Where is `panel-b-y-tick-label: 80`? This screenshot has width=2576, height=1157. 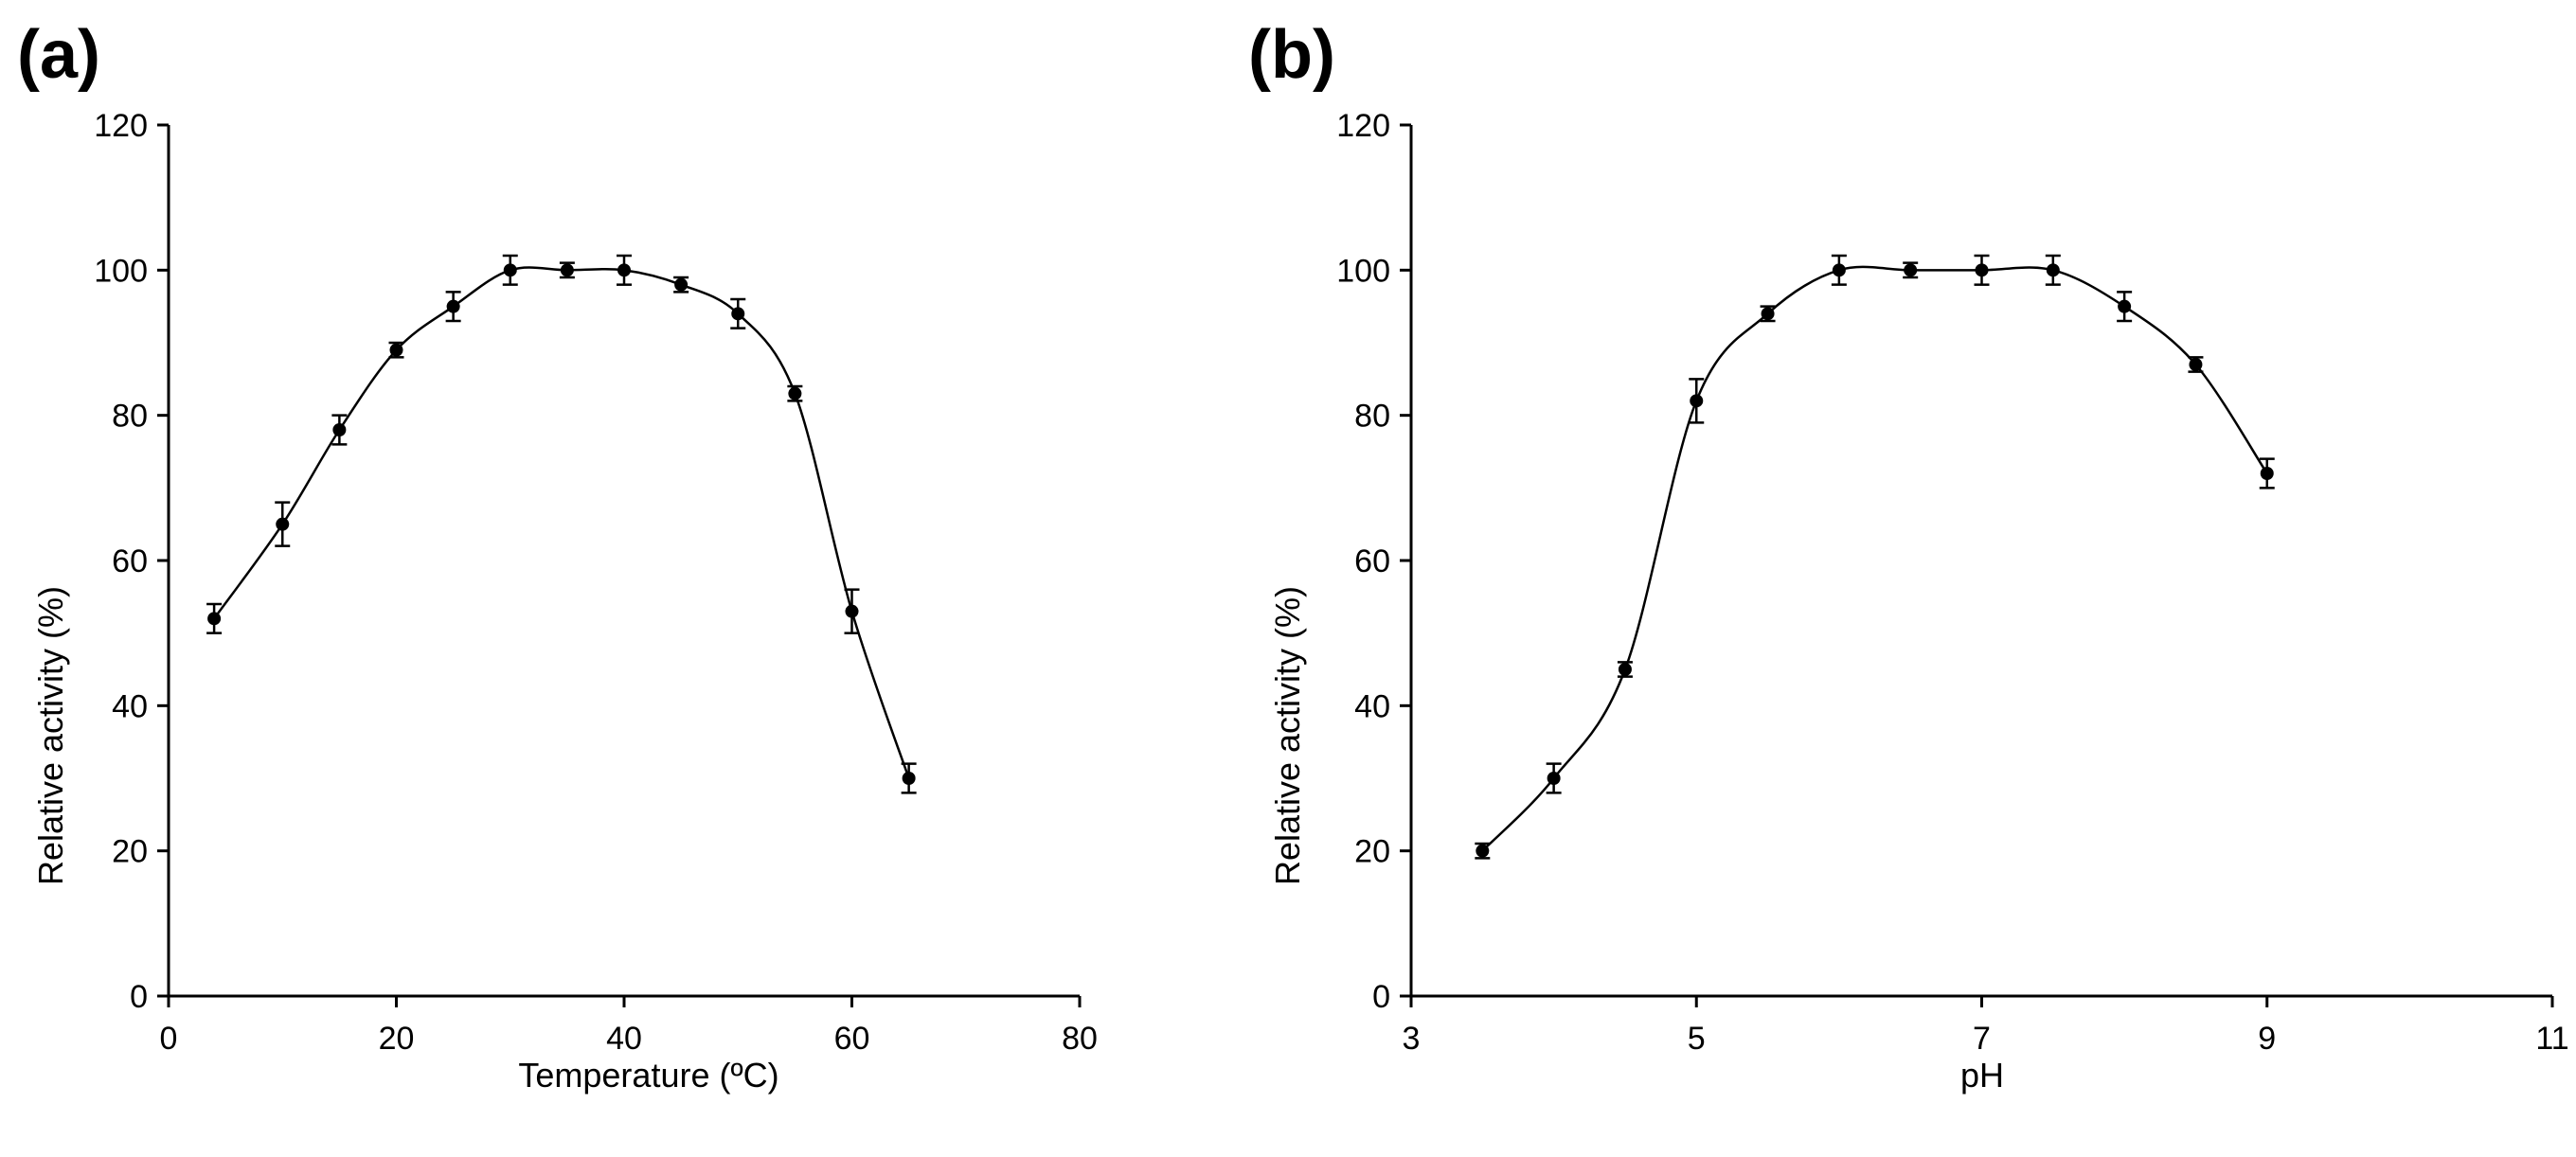
panel-b-y-tick-label: 80 is located at coordinates (1372, 417).